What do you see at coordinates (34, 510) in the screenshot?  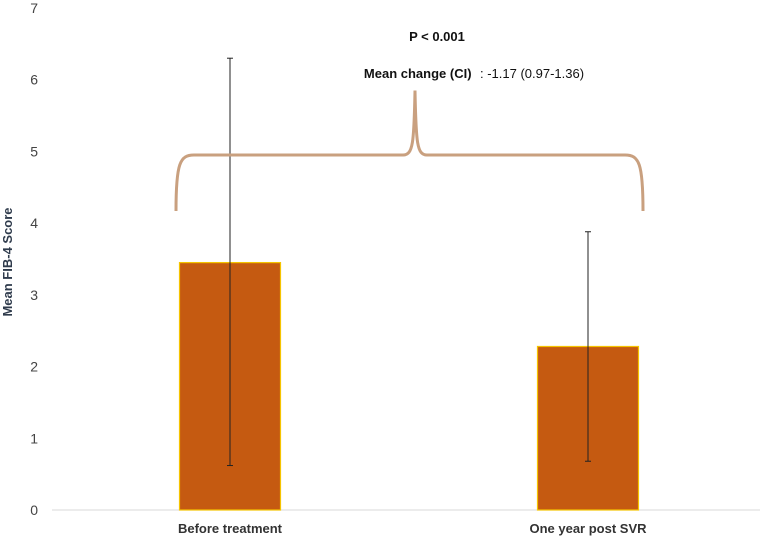 I see `y-tick-label: 0` at bounding box center [34, 510].